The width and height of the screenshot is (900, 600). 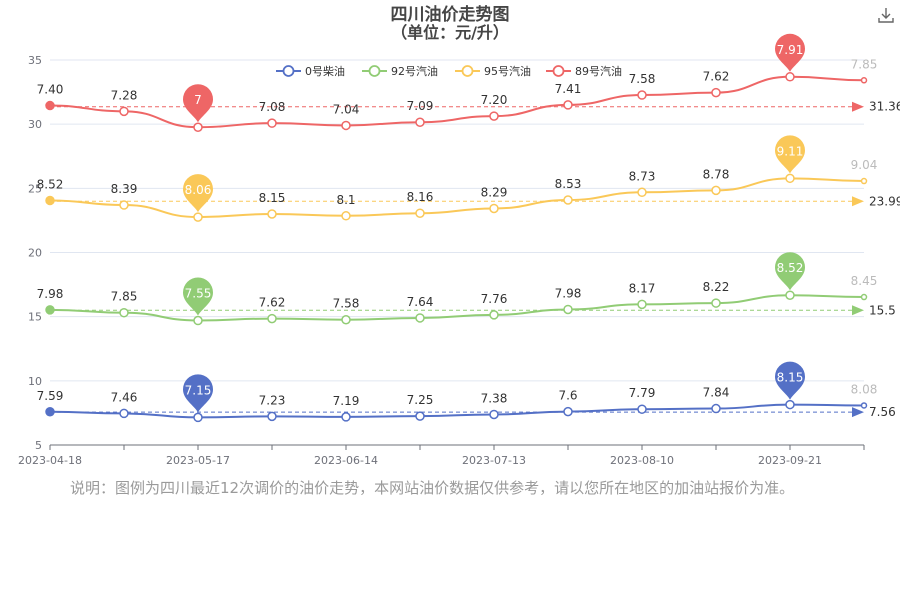 What do you see at coordinates (346, 401) in the screenshot?
I see `data-label: 7.19` at bounding box center [346, 401].